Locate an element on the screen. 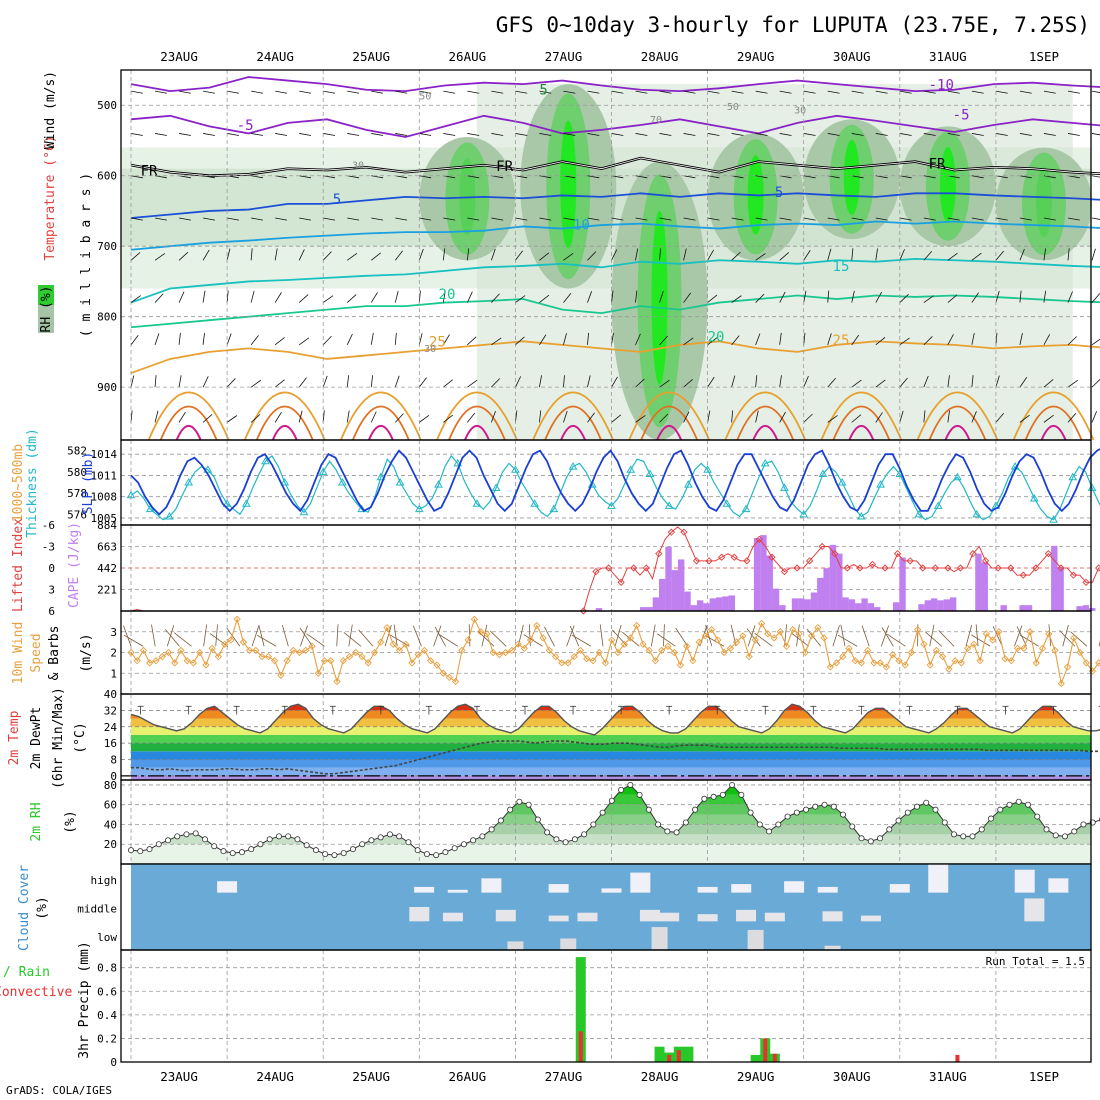  bottom-date-label: 1SEP is located at coordinates (1044, 1076).